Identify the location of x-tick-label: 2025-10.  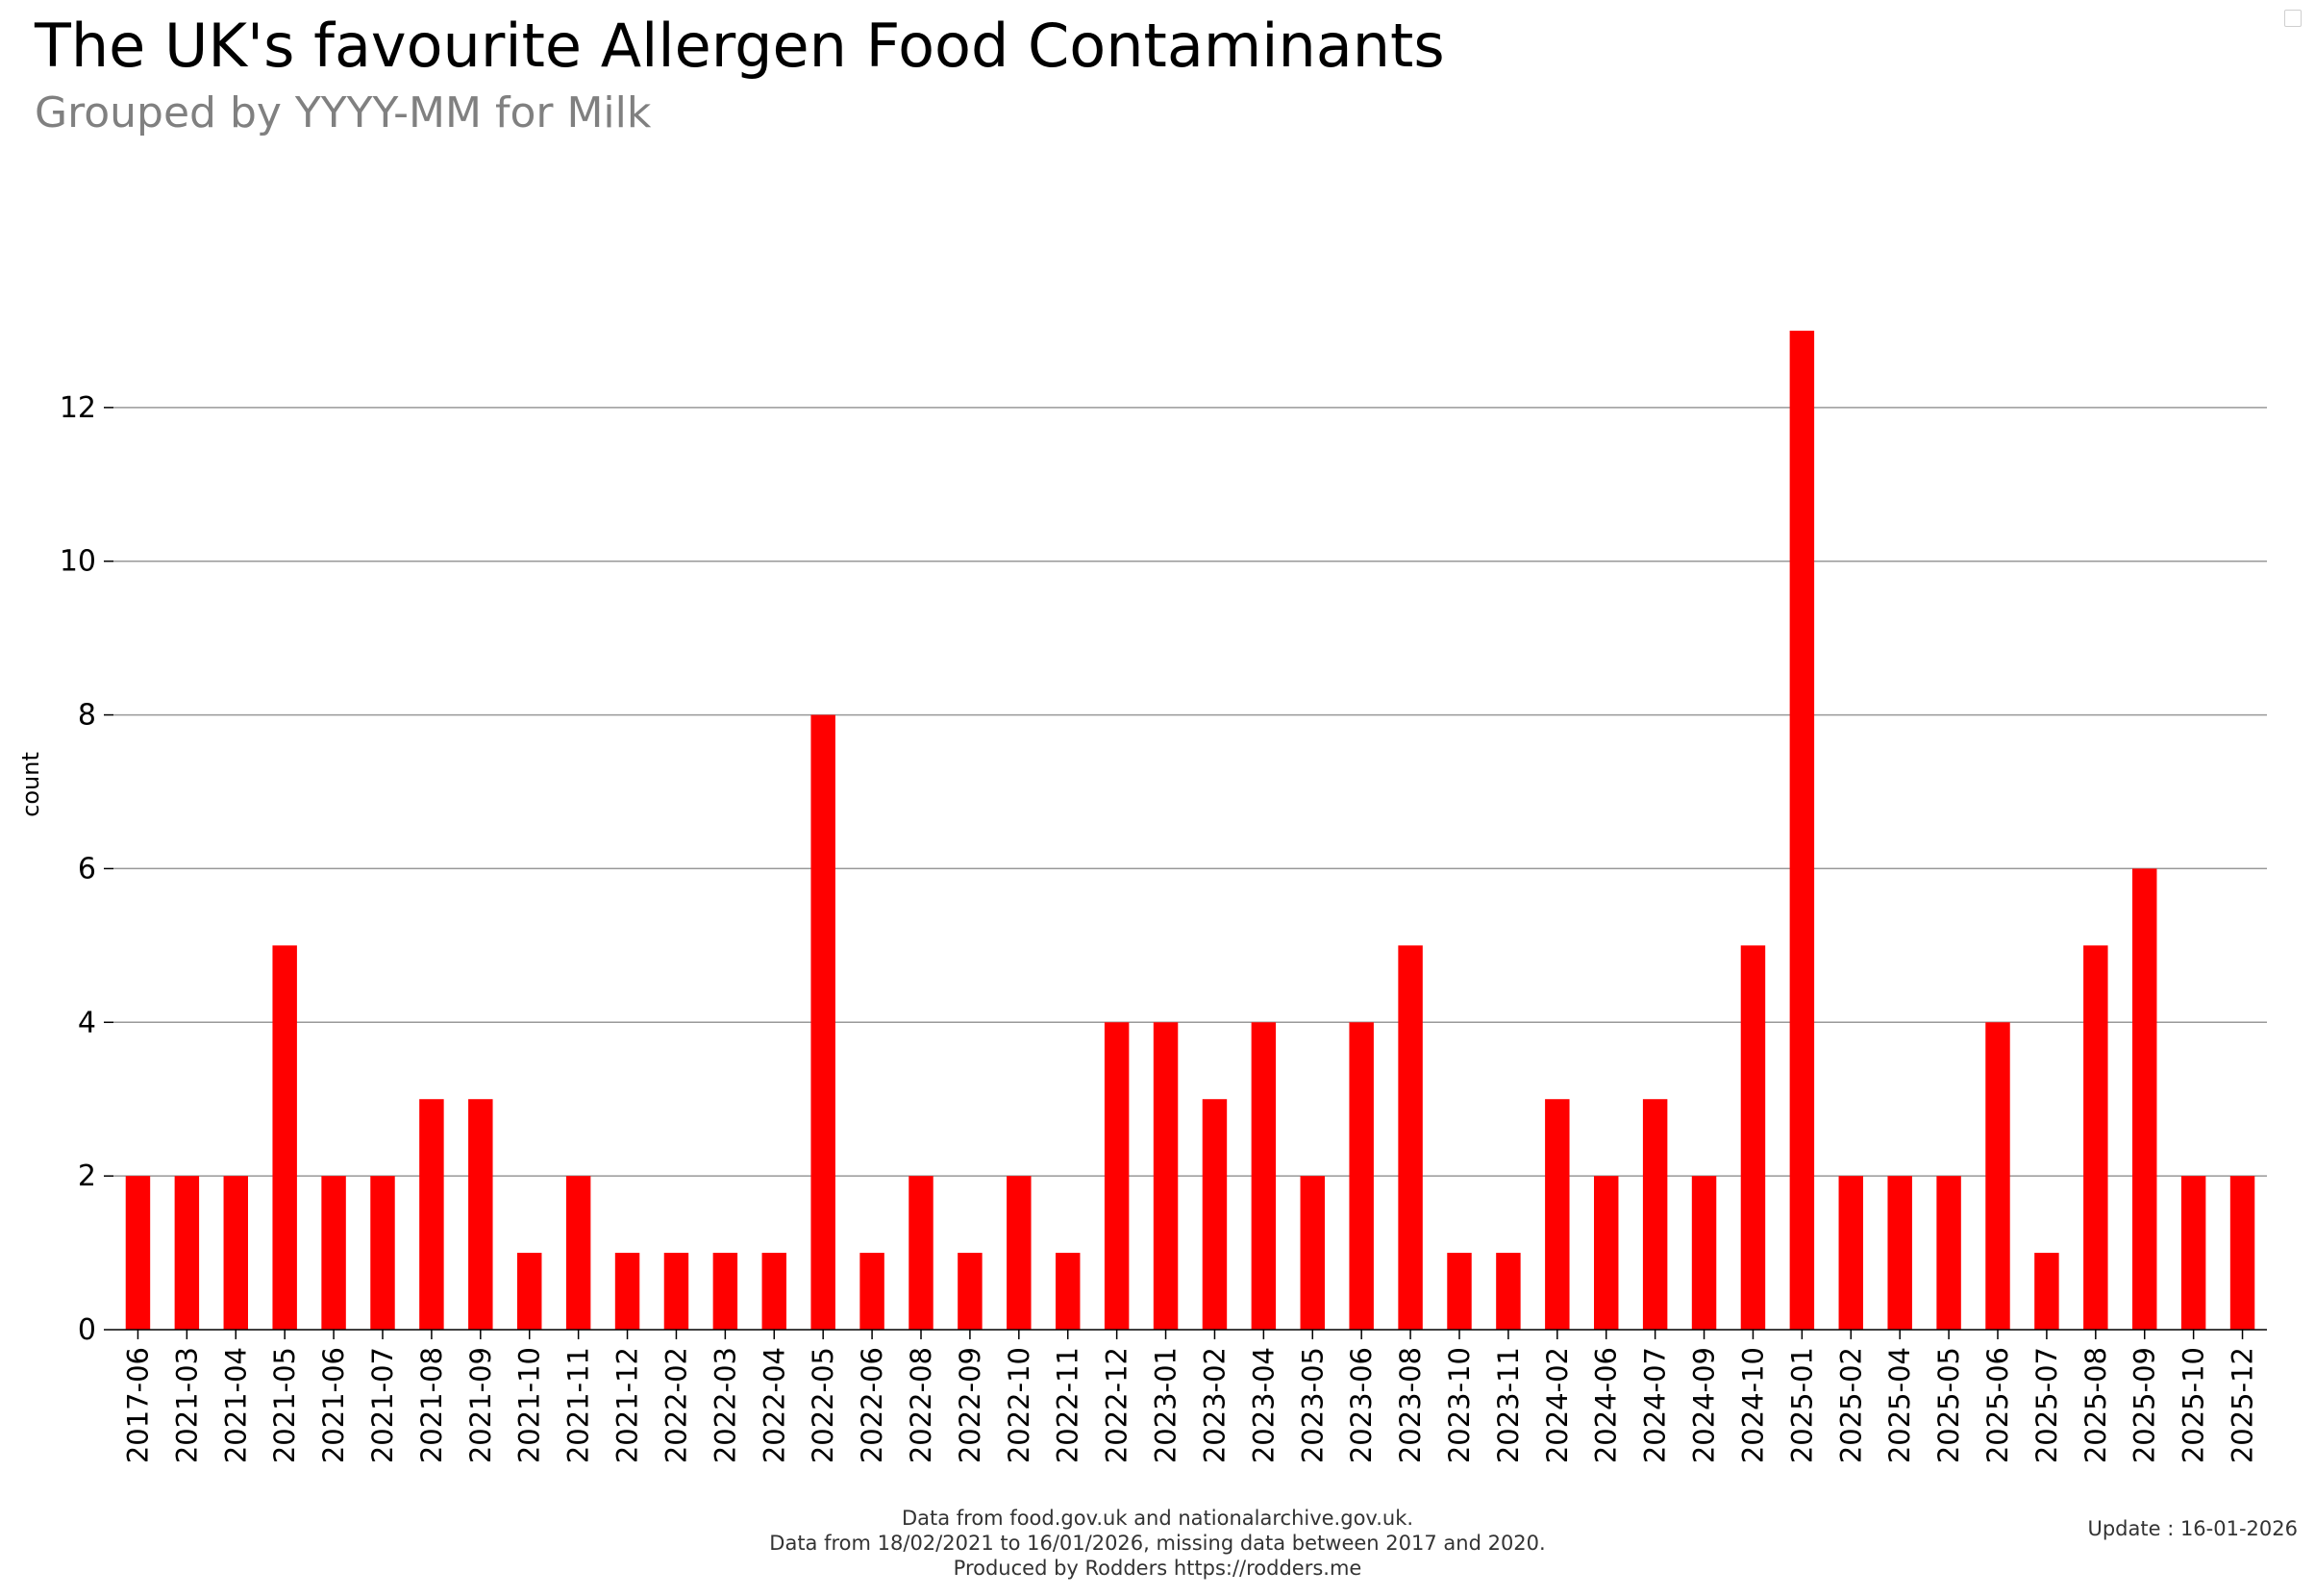
(2194, 1405).